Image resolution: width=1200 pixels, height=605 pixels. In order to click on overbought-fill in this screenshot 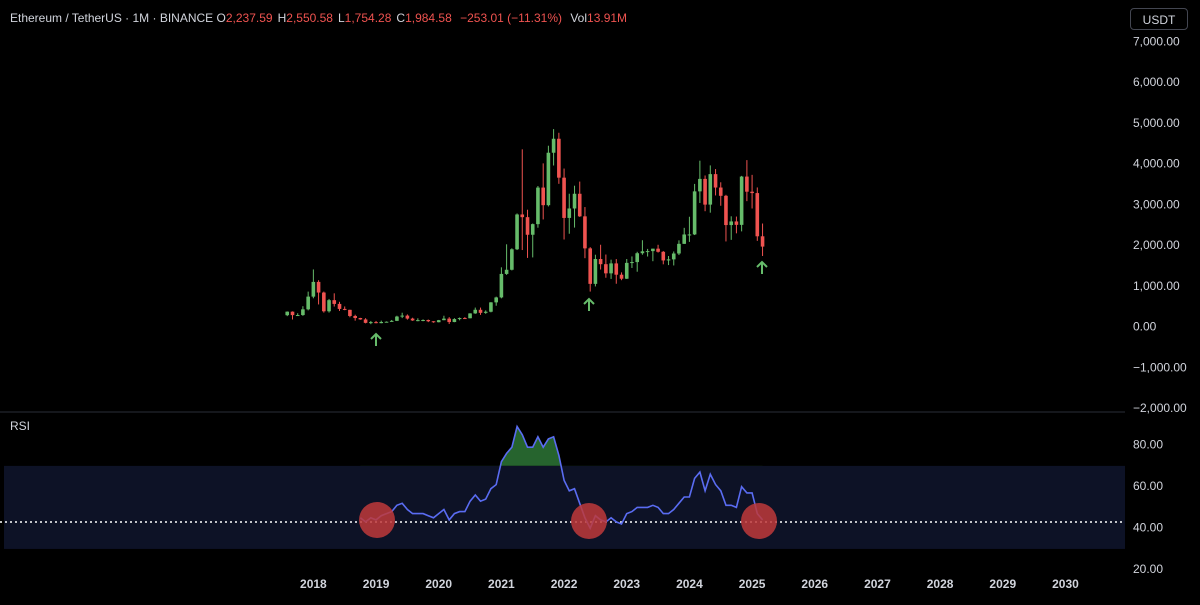, I will do `click(531, 446)`.